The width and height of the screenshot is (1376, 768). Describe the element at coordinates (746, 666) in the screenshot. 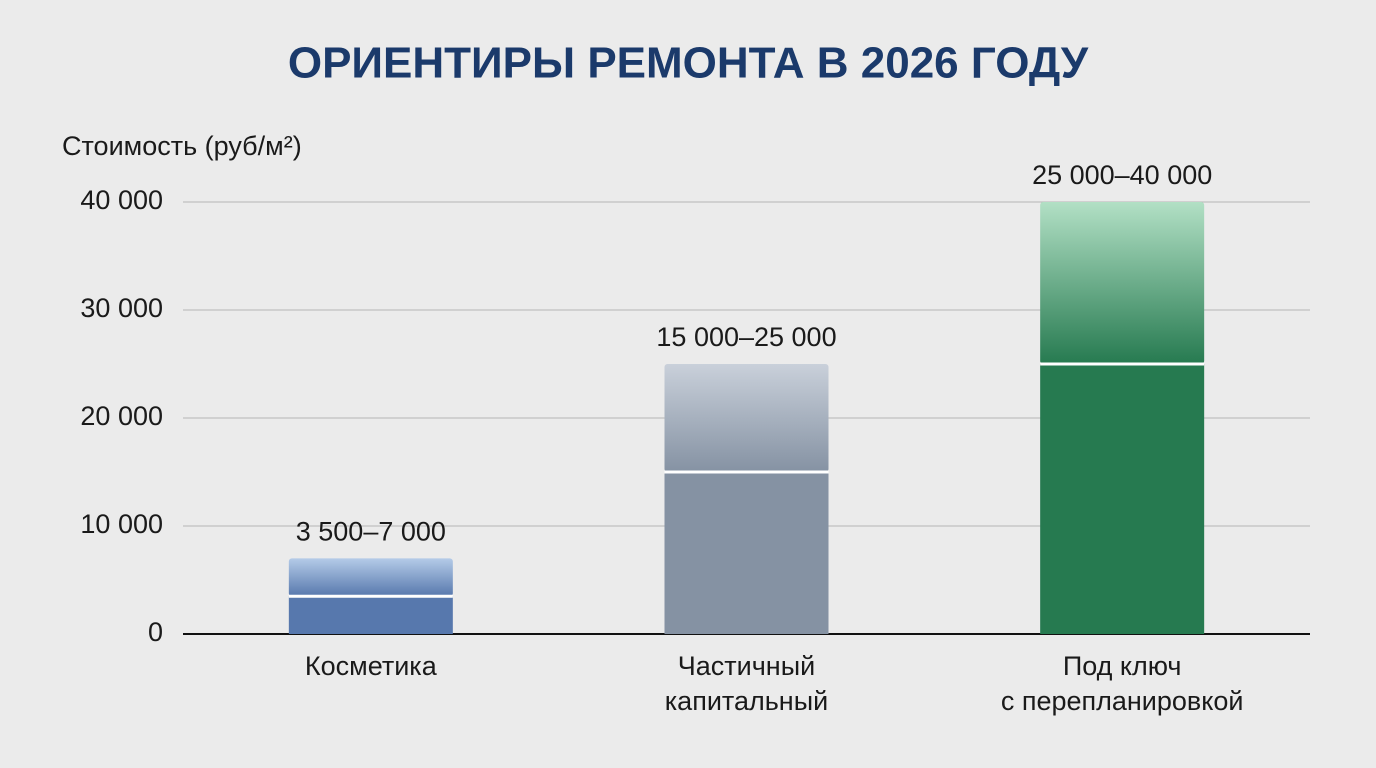

I see `x-tick-label: Частичный` at that location.